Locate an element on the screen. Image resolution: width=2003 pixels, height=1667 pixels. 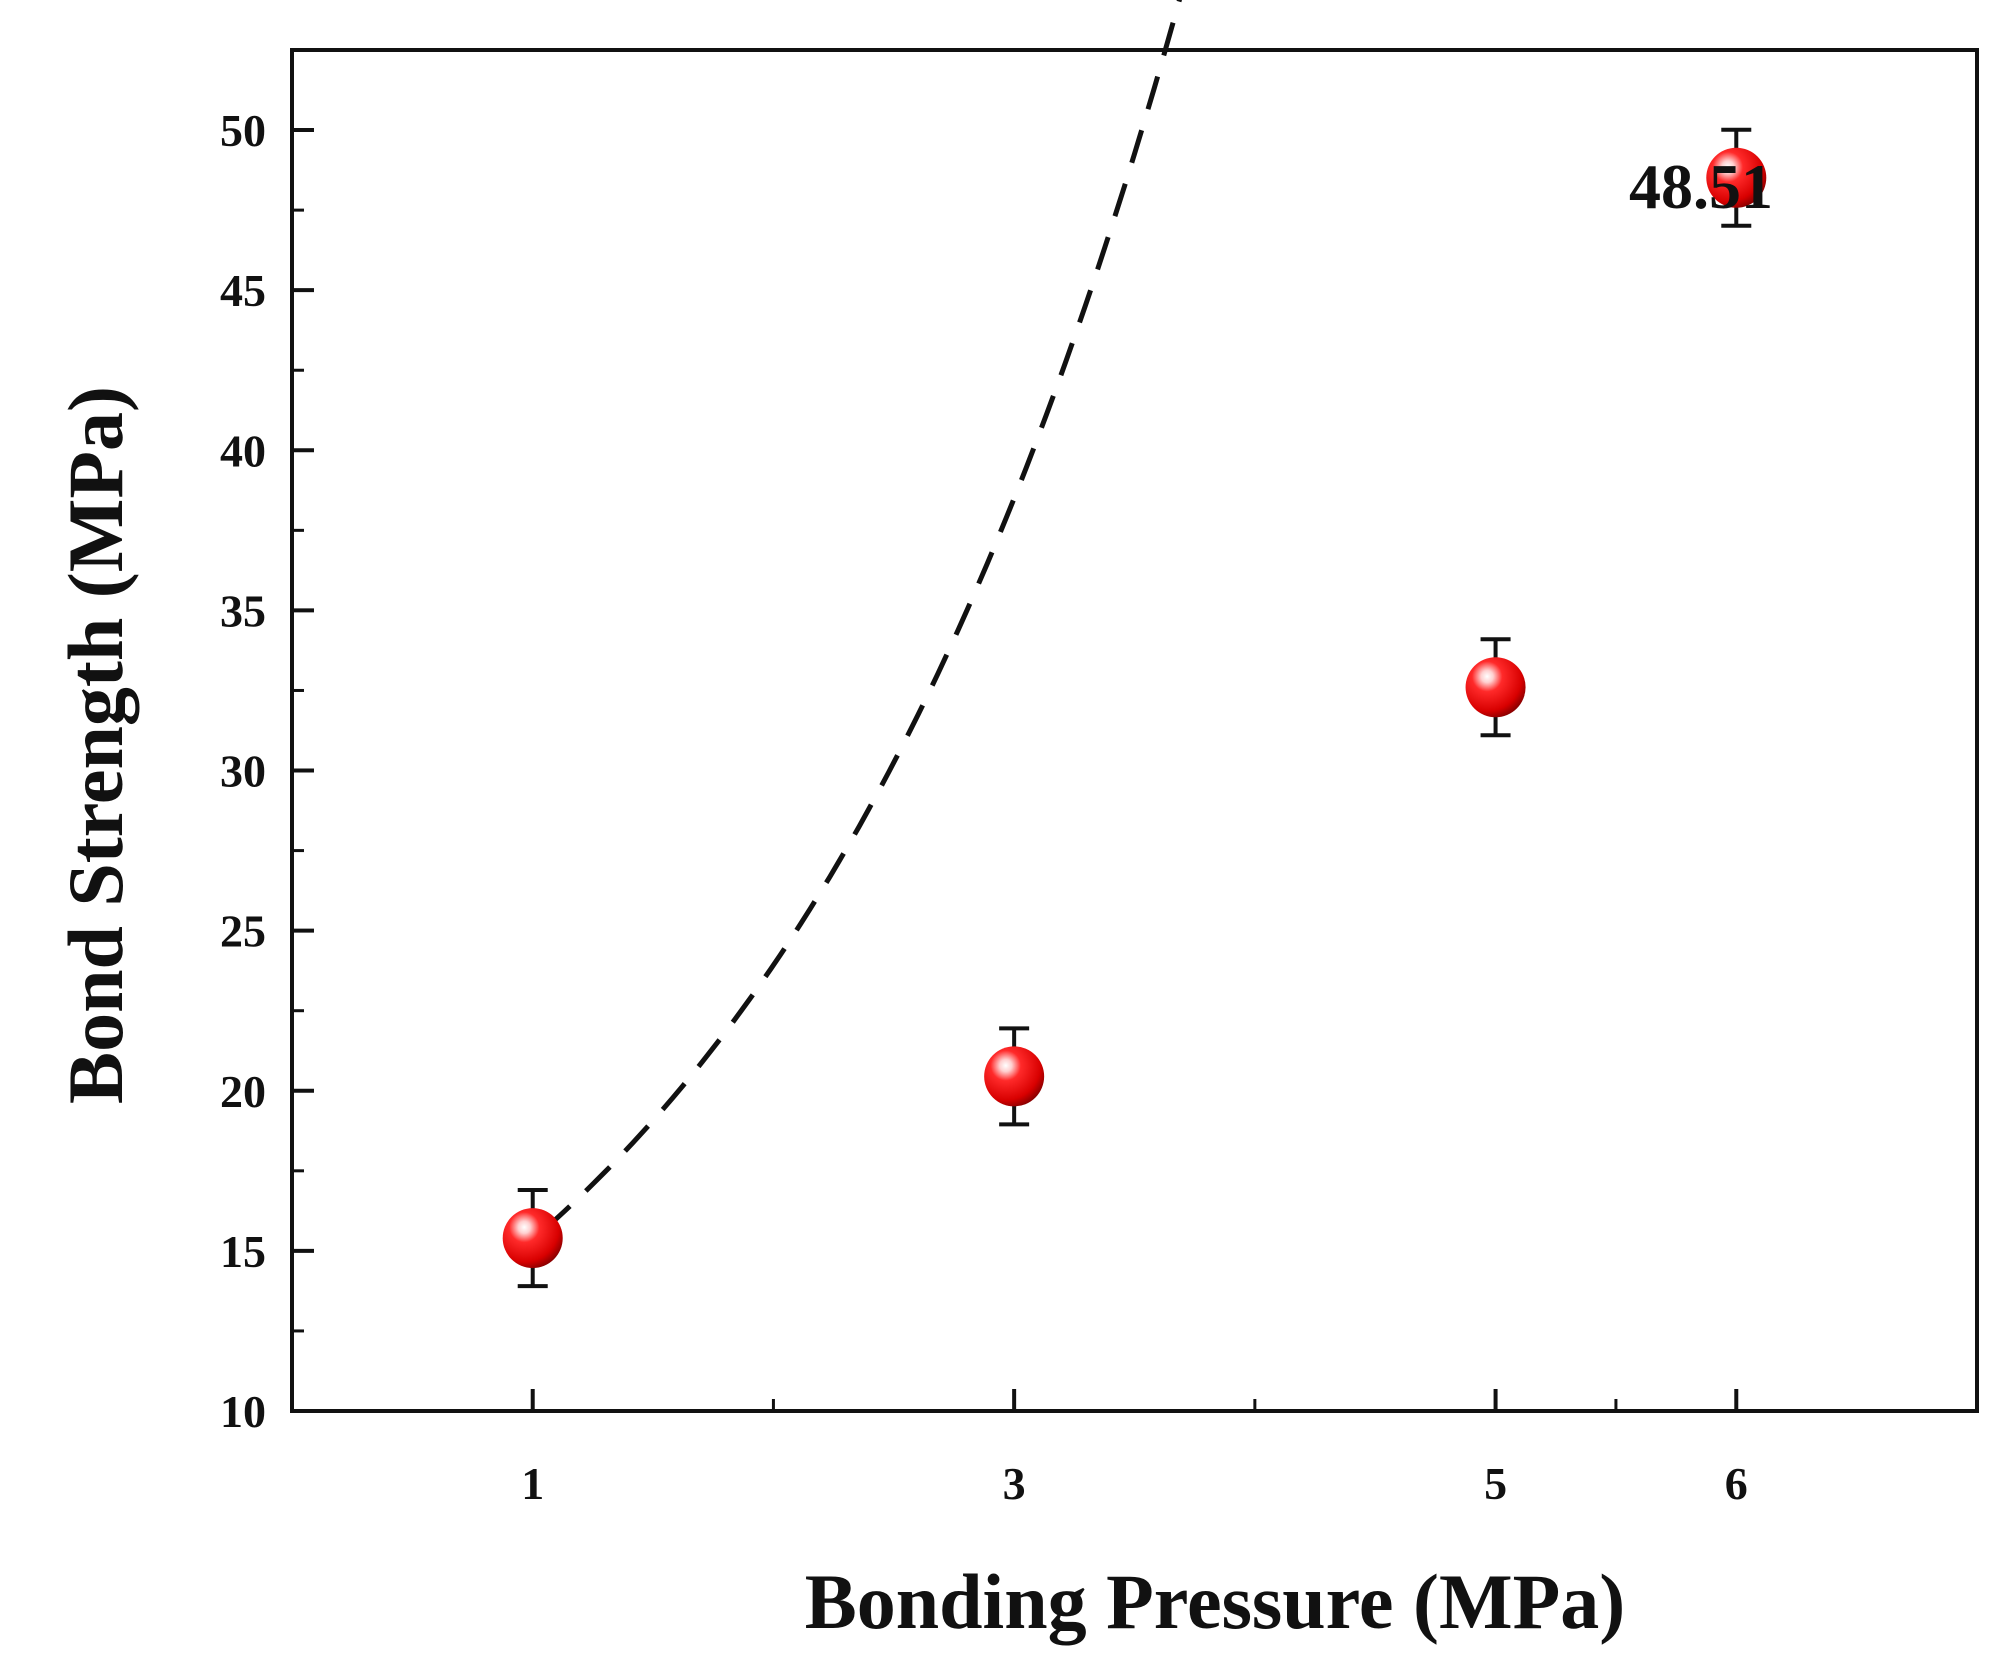
y-tick-label: 40 is located at coordinates (243, 450).